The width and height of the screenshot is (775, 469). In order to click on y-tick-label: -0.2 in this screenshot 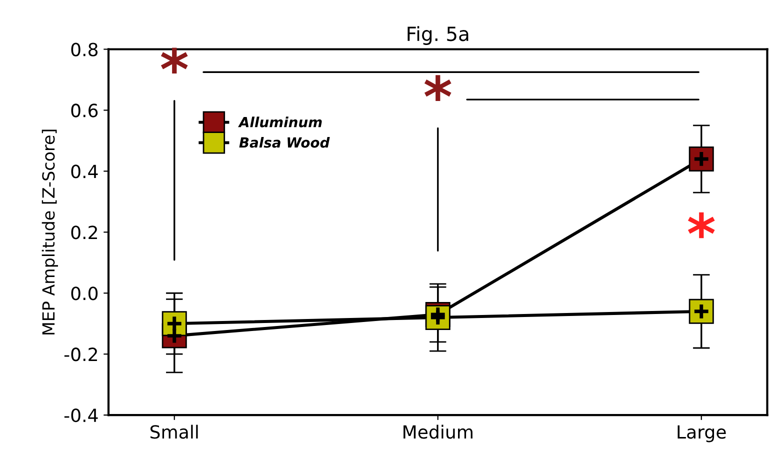, I will do `click(80, 355)`.